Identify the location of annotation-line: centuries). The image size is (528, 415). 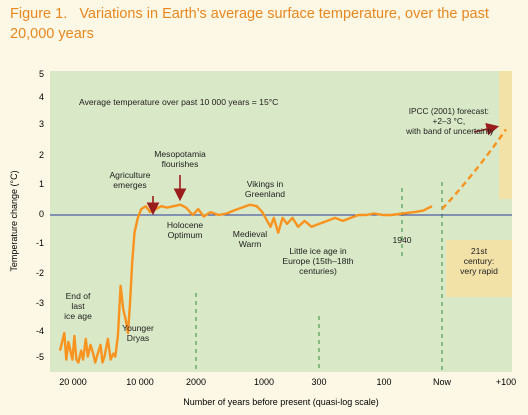
(318, 271).